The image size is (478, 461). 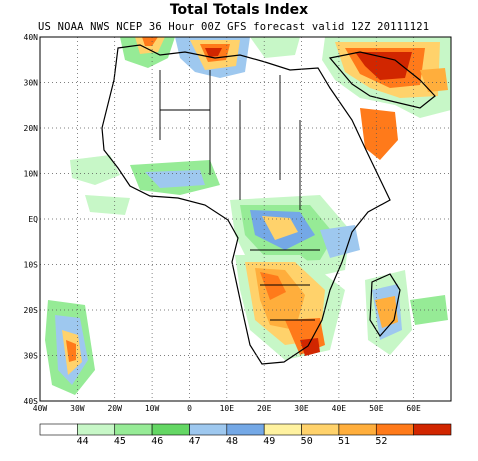 I want to click on lon-tick-label: 60E, so click(x=413, y=408).